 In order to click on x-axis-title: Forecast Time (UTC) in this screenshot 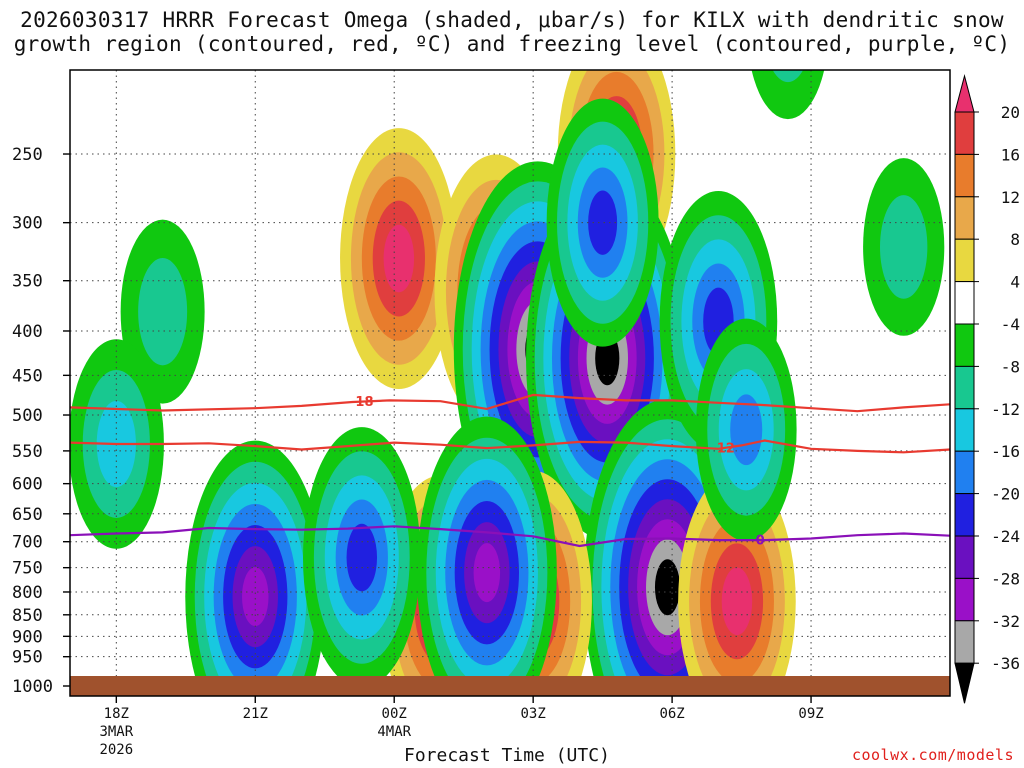, I will do `click(507, 755)`.